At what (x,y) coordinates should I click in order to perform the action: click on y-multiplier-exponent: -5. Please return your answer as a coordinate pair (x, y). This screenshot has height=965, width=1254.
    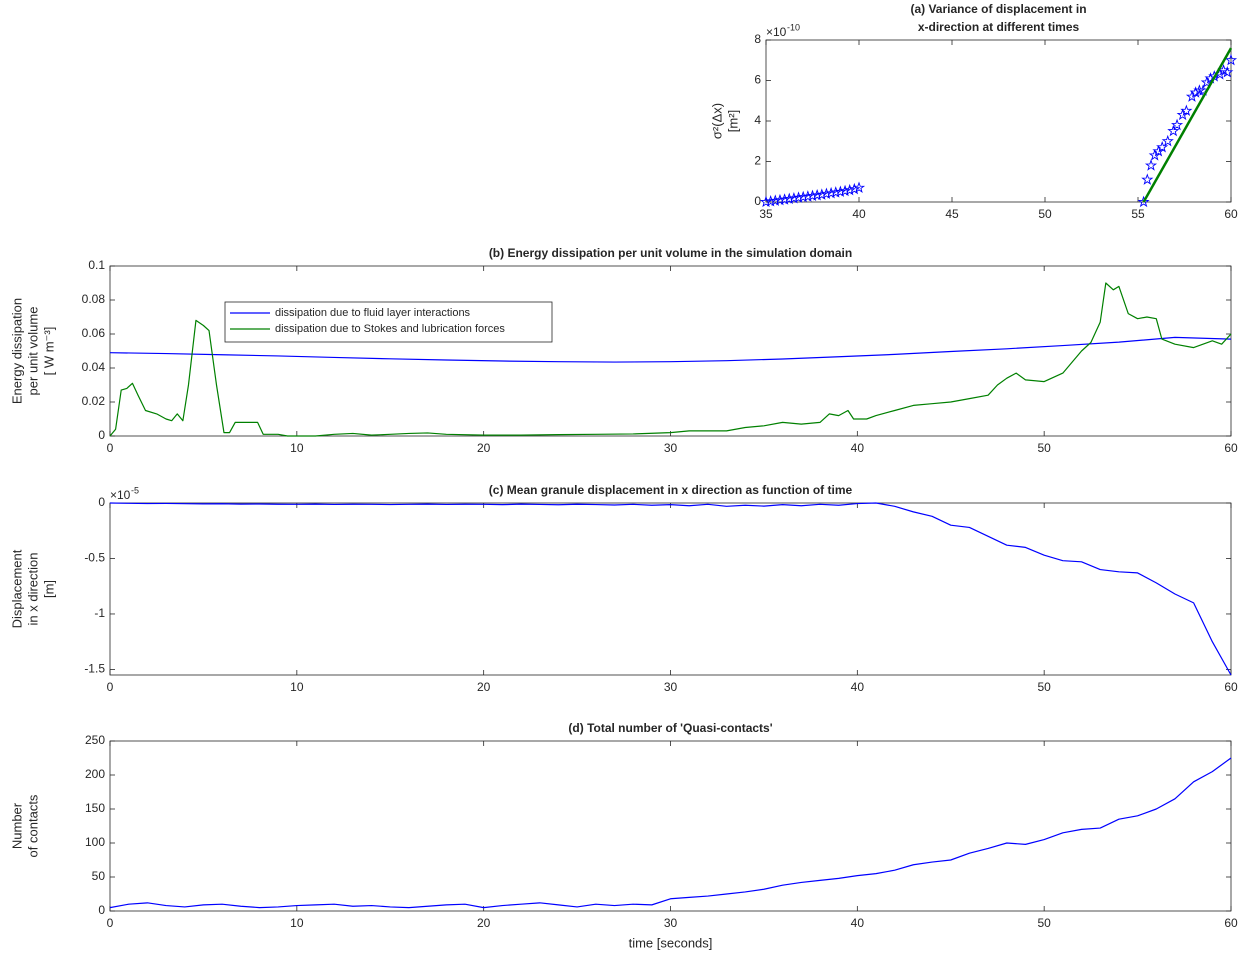
    Looking at the image, I should click on (135, 490).